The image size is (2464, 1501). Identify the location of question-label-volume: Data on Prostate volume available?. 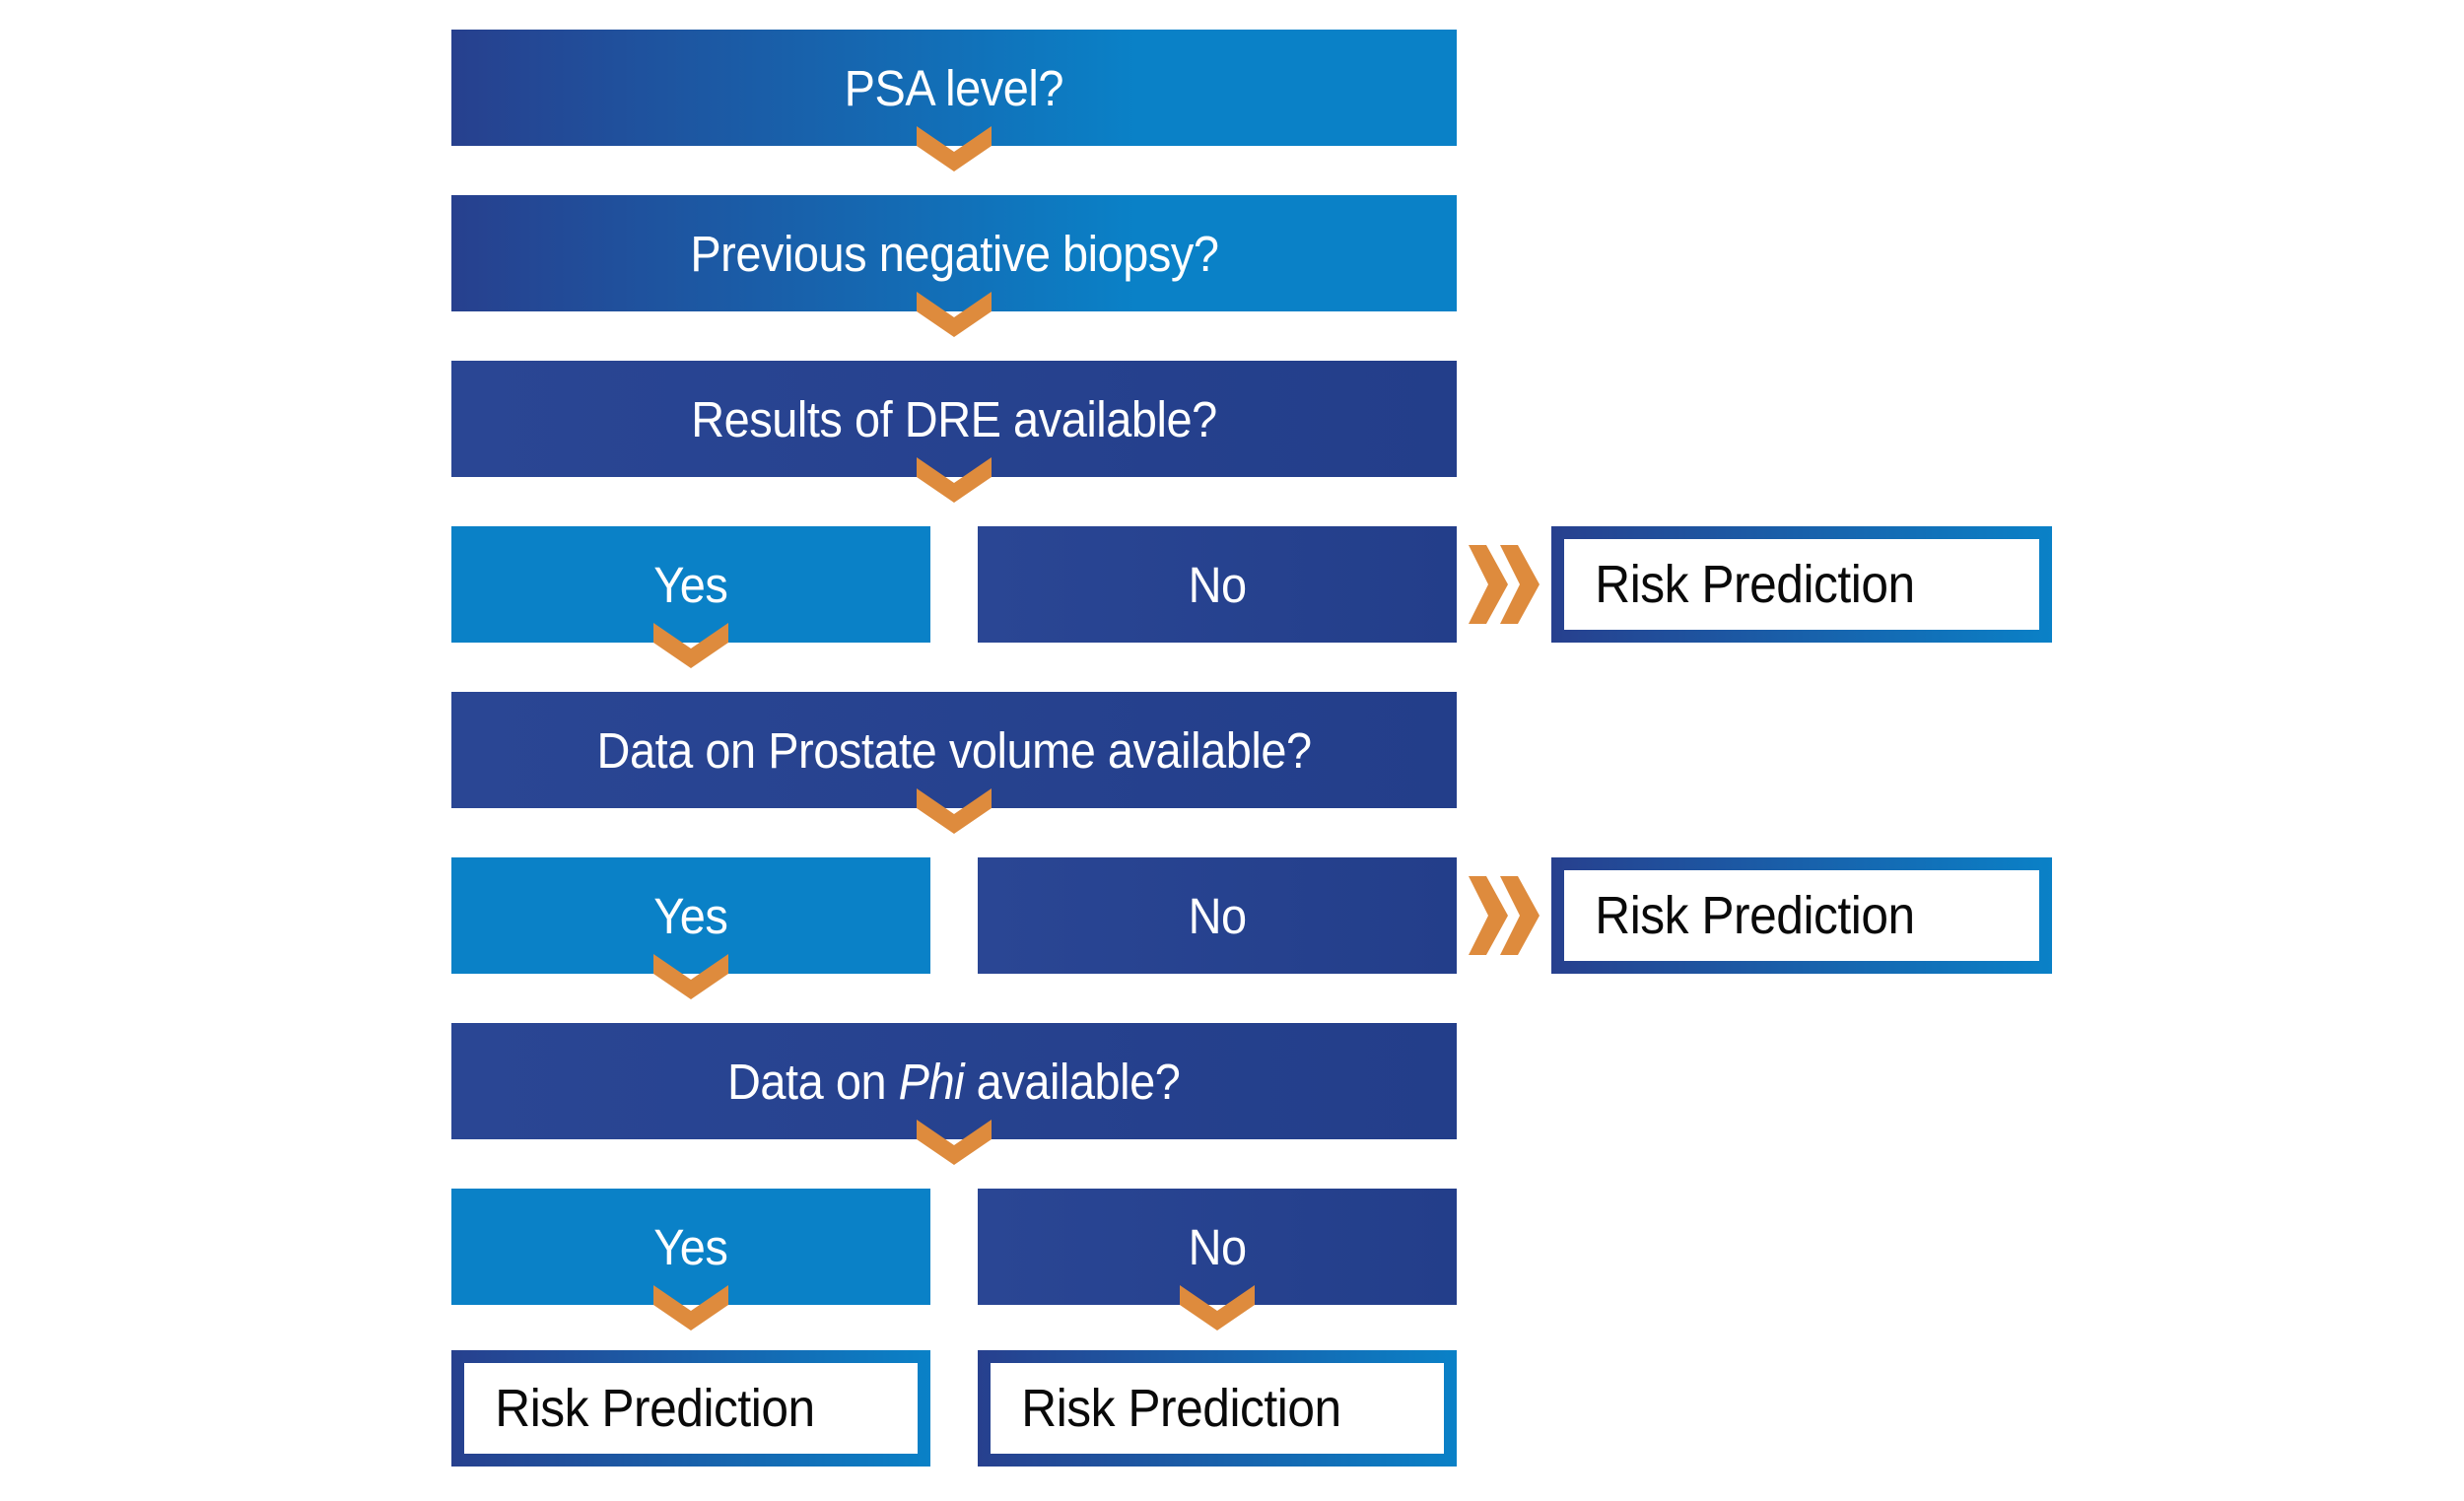
(954, 750).